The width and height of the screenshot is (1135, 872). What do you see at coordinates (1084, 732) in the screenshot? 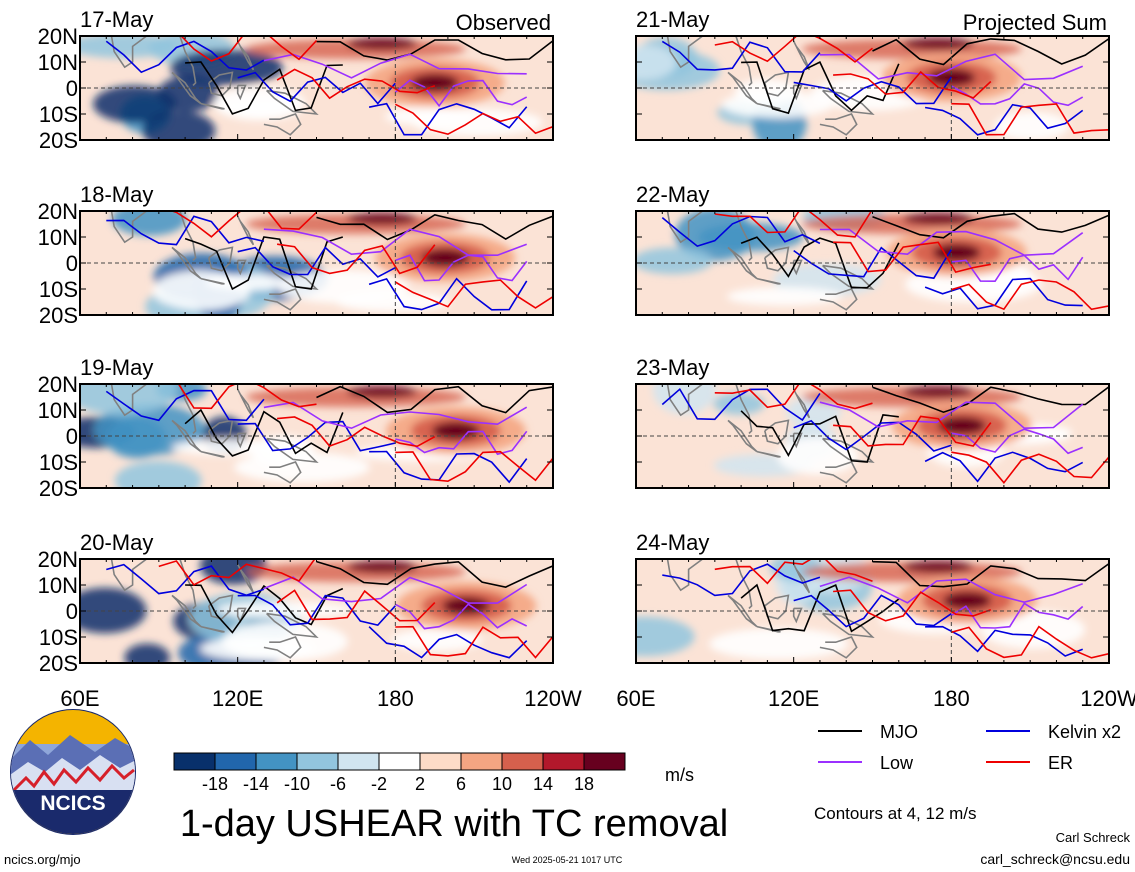
I see `legend-label: Kelvin x2` at bounding box center [1084, 732].